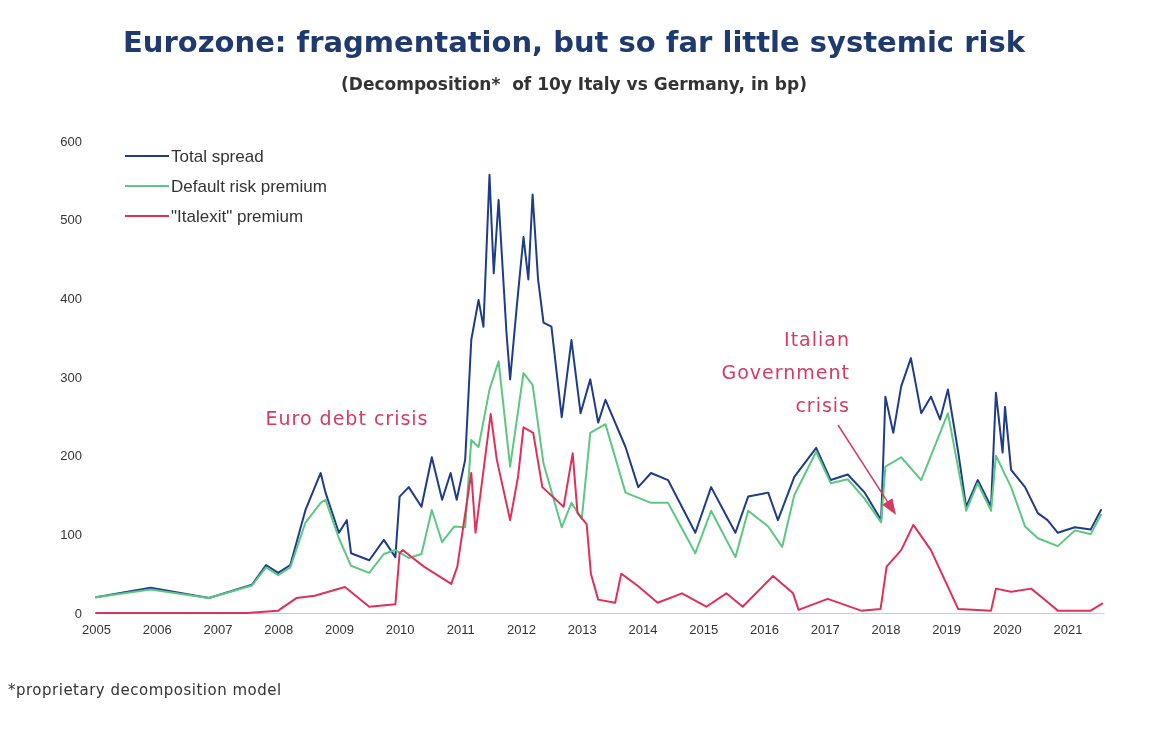  I want to click on y-tick-label: 100, so click(71, 534).